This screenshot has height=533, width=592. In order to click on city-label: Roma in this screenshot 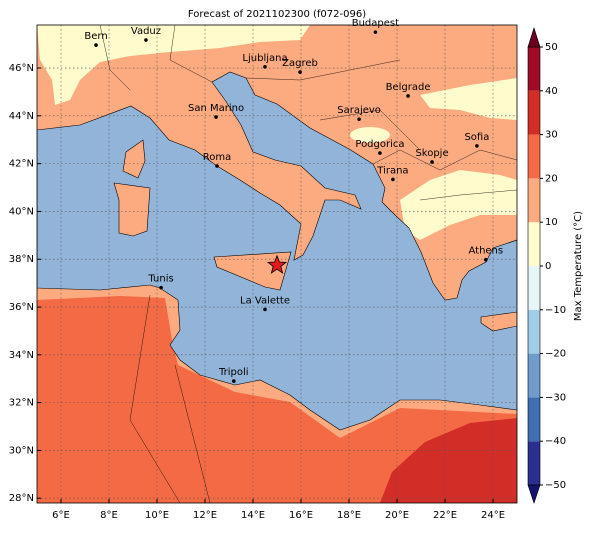, I will do `click(217, 157)`.